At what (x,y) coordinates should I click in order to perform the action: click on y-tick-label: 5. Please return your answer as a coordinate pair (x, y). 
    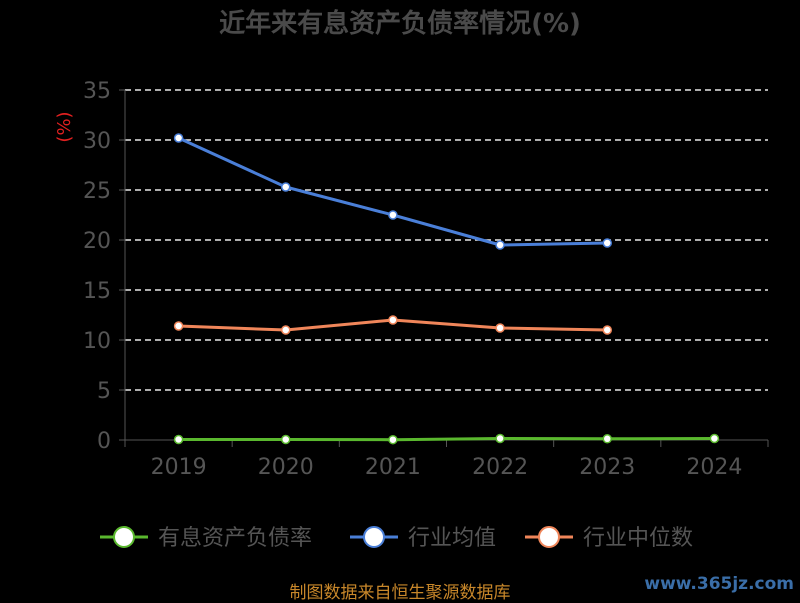
    Looking at the image, I should click on (104, 391).